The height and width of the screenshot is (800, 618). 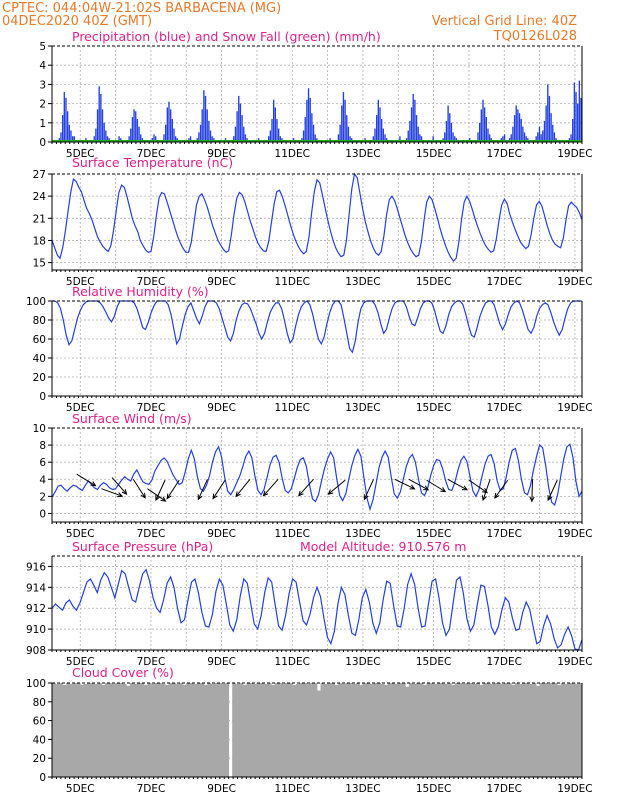 What do you see at coordinates (42, 143) in the screenshot?
I see `y-tick-label: 0` at bounding box center [42, 143].